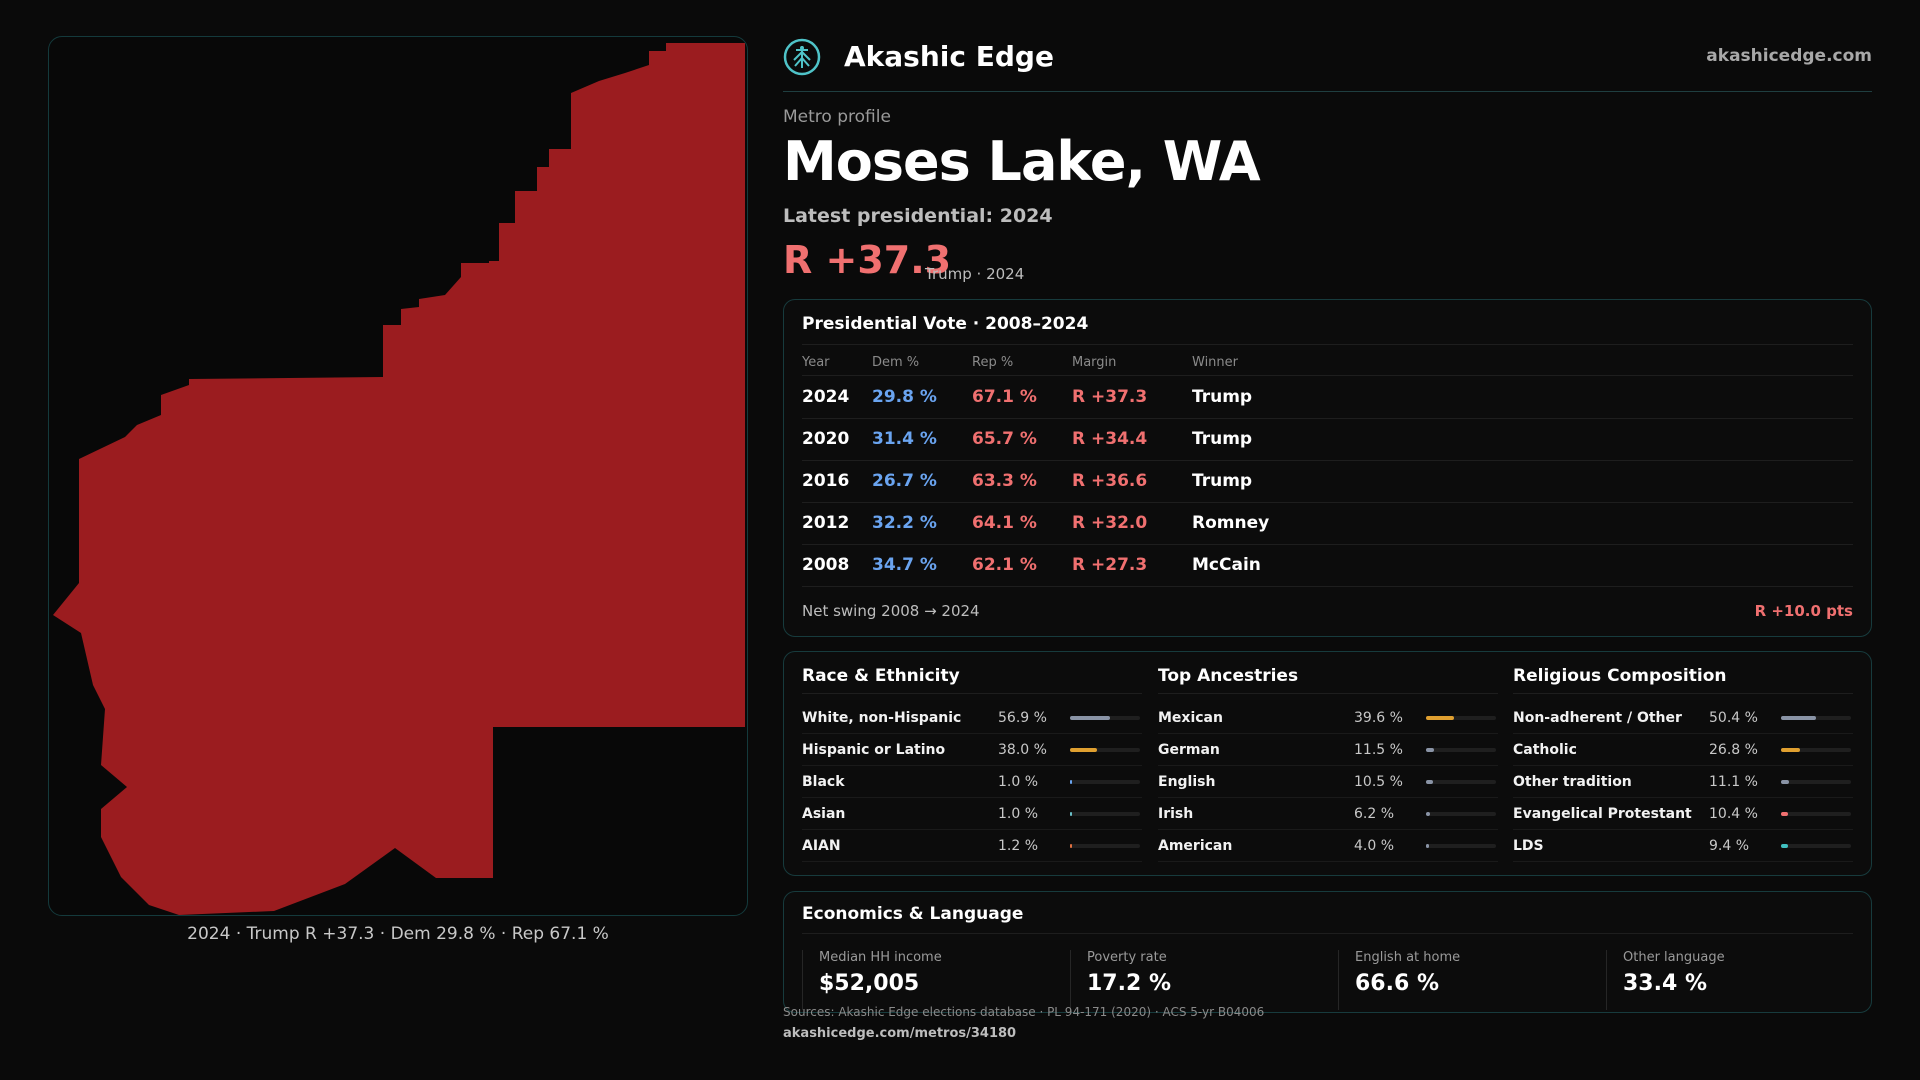 Image resolution: width=1920 pixels, height=1080 pixels. I want to click on table-row: 2024 29.8 % 67.1 % R +37.3 Trump, so click(1327, 398).